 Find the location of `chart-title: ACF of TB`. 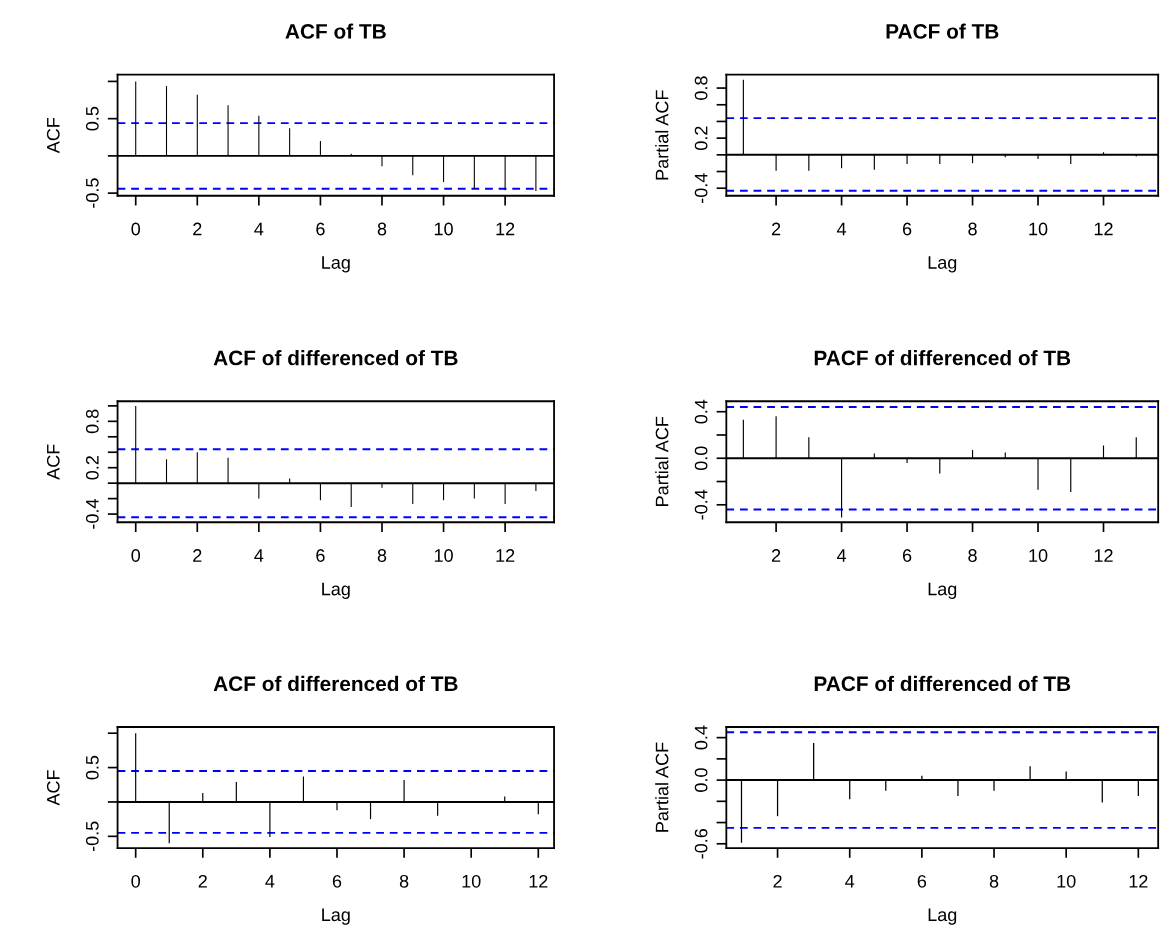

chart-title: ACF of TB is located at coordinates (335, 31).